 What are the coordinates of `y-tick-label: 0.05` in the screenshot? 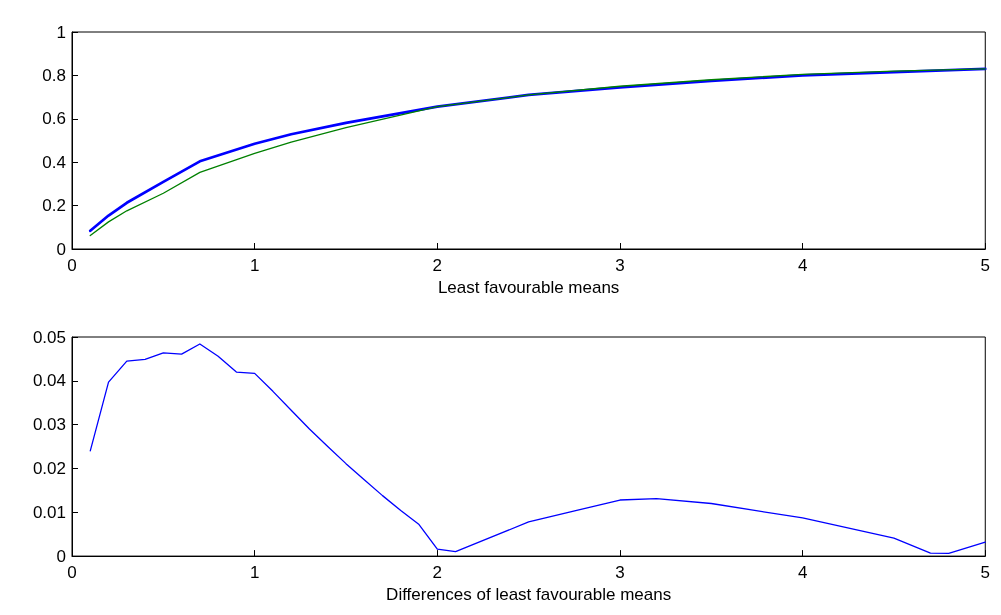 It's located at (49, 337).